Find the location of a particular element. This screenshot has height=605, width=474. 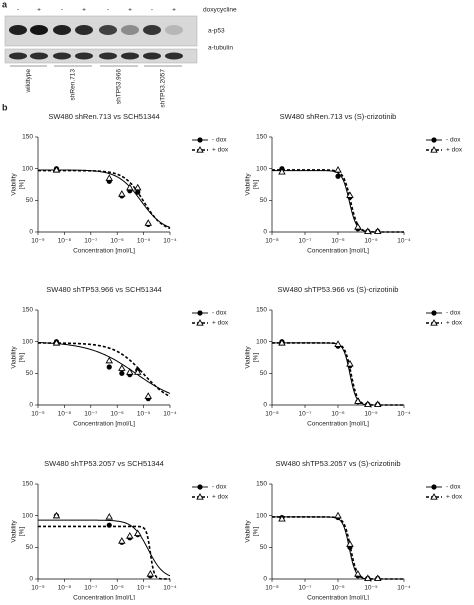

panel-label: b is located at coordinates (5, 107).